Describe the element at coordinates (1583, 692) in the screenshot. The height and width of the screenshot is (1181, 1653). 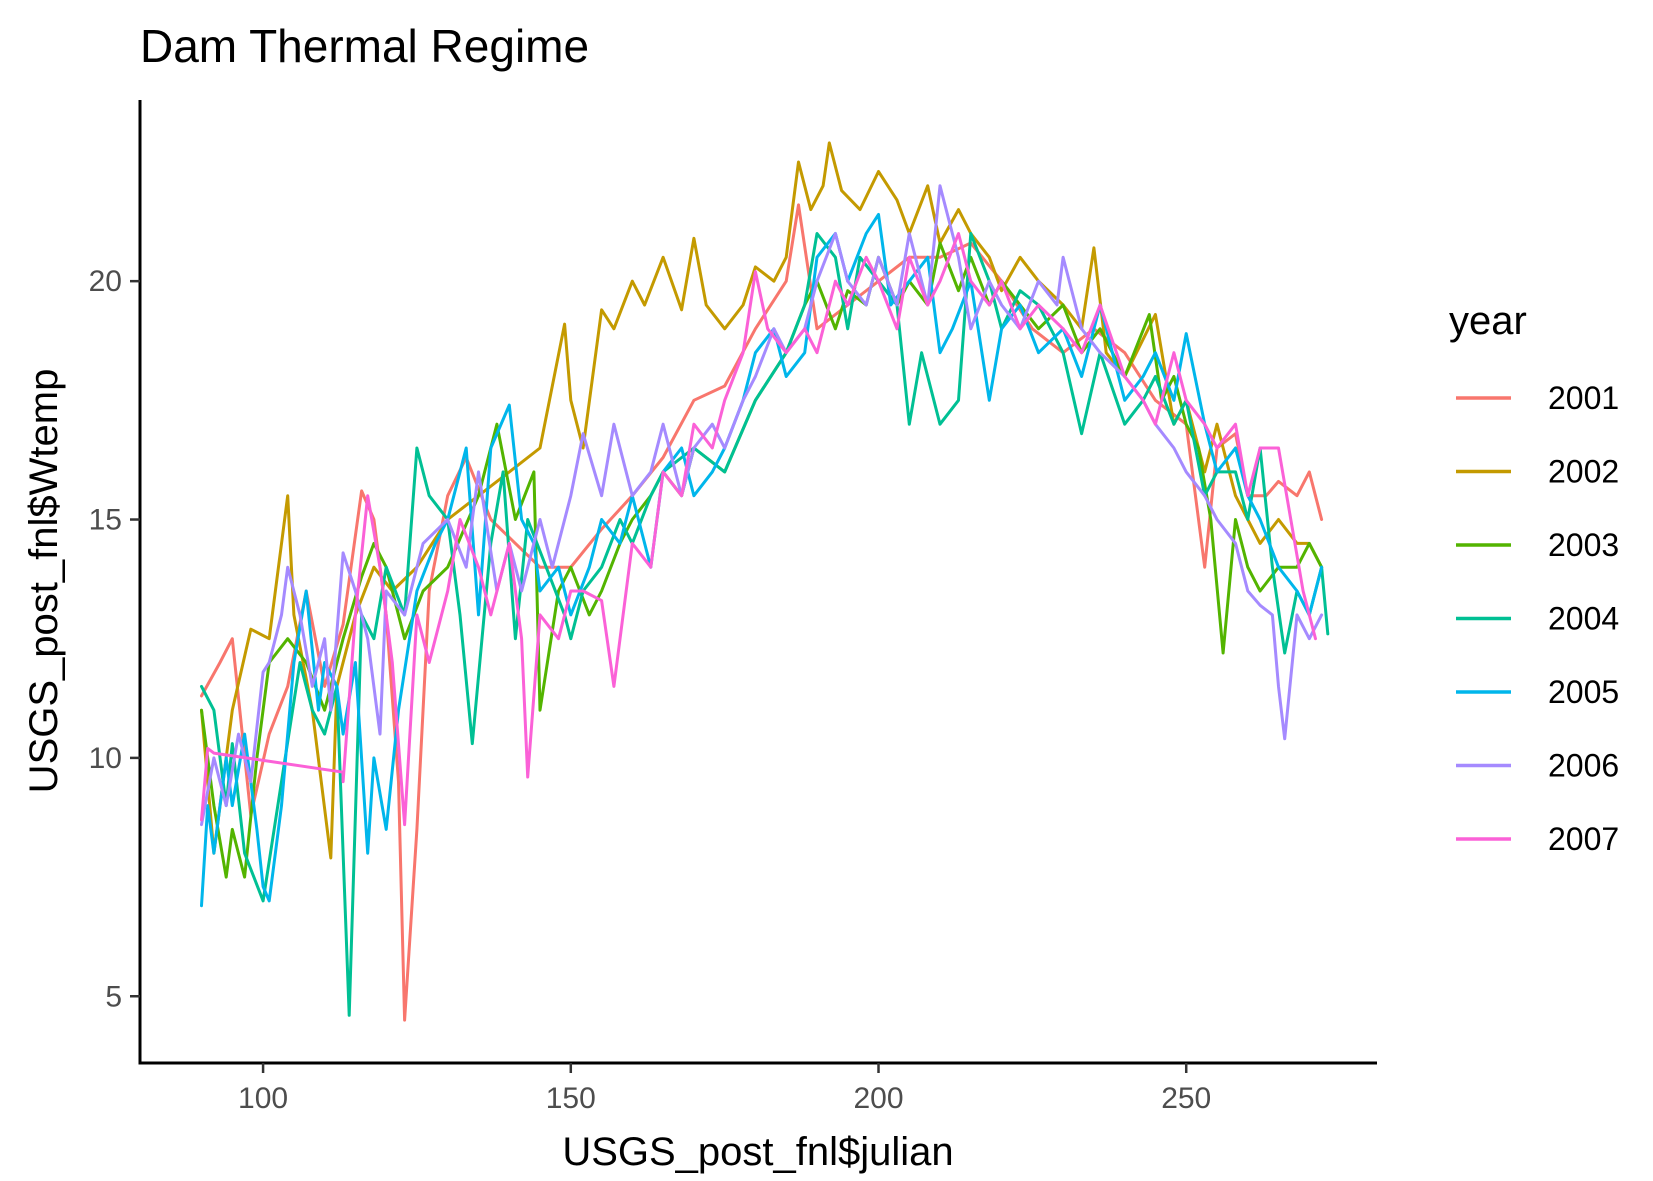
I see `legend-label-2005: 2005` at that location.